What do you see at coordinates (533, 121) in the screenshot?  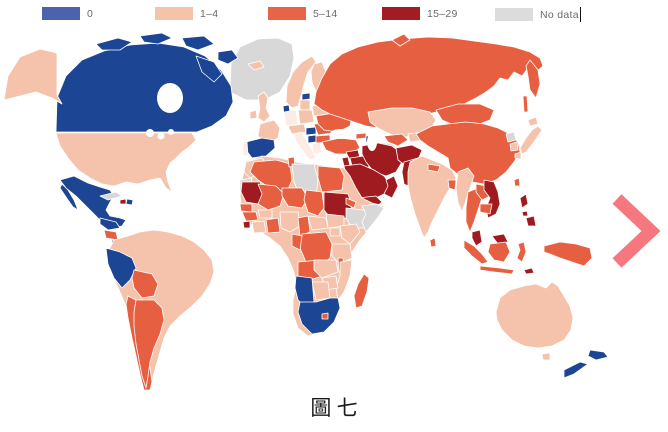 I see `region-japan-hokkaido` at bounding box center [533, 121].